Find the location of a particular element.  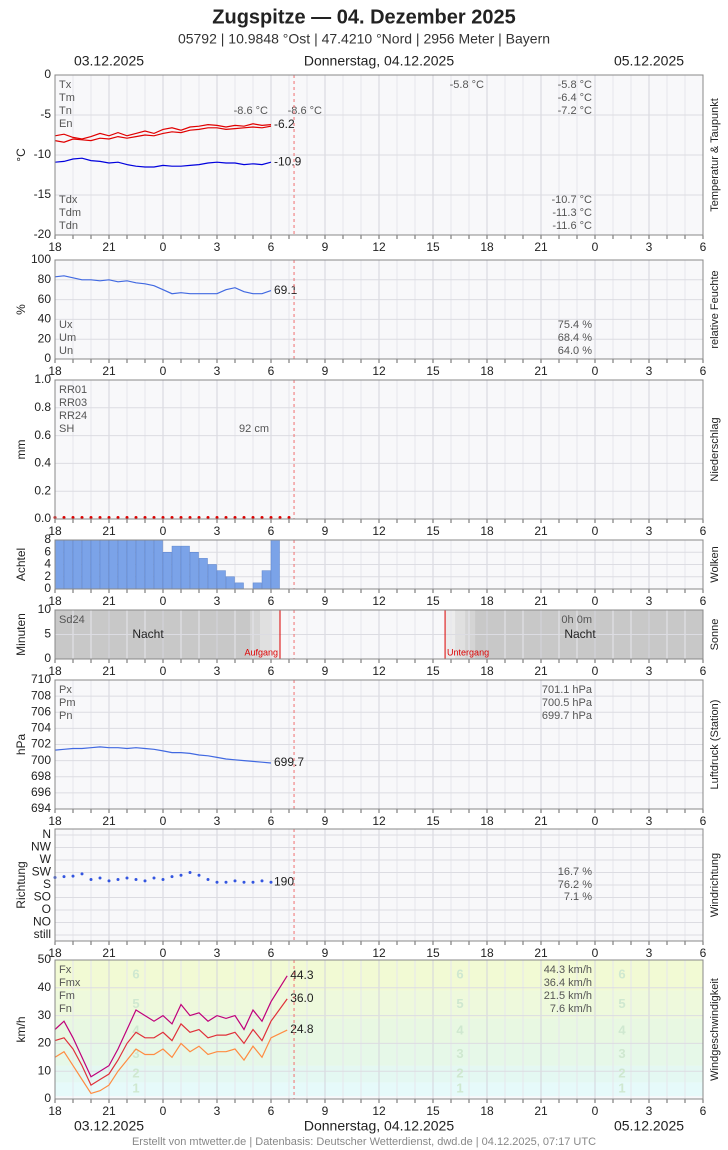

y-tick-label: NO is located at coordinates (42, 922).